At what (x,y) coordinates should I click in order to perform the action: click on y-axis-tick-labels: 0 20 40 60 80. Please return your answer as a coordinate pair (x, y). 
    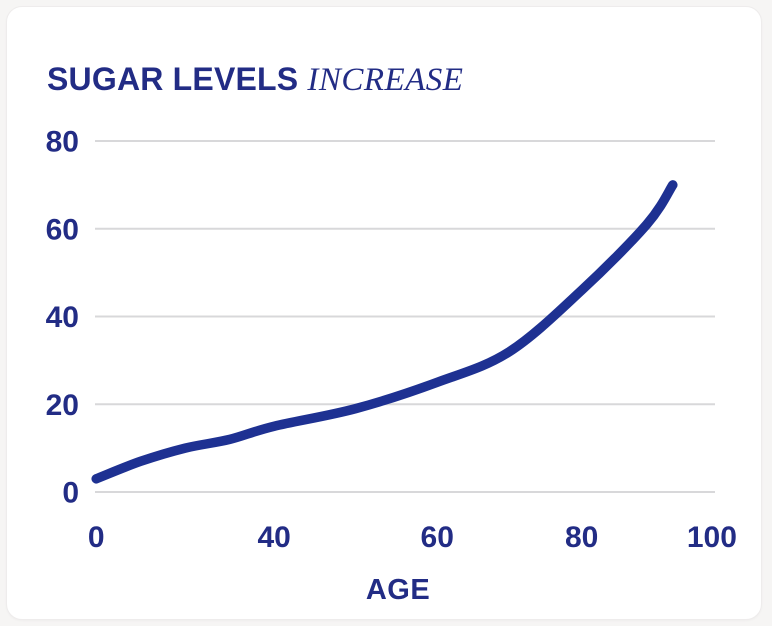
    Looking at the image, I should click on (62, 318).